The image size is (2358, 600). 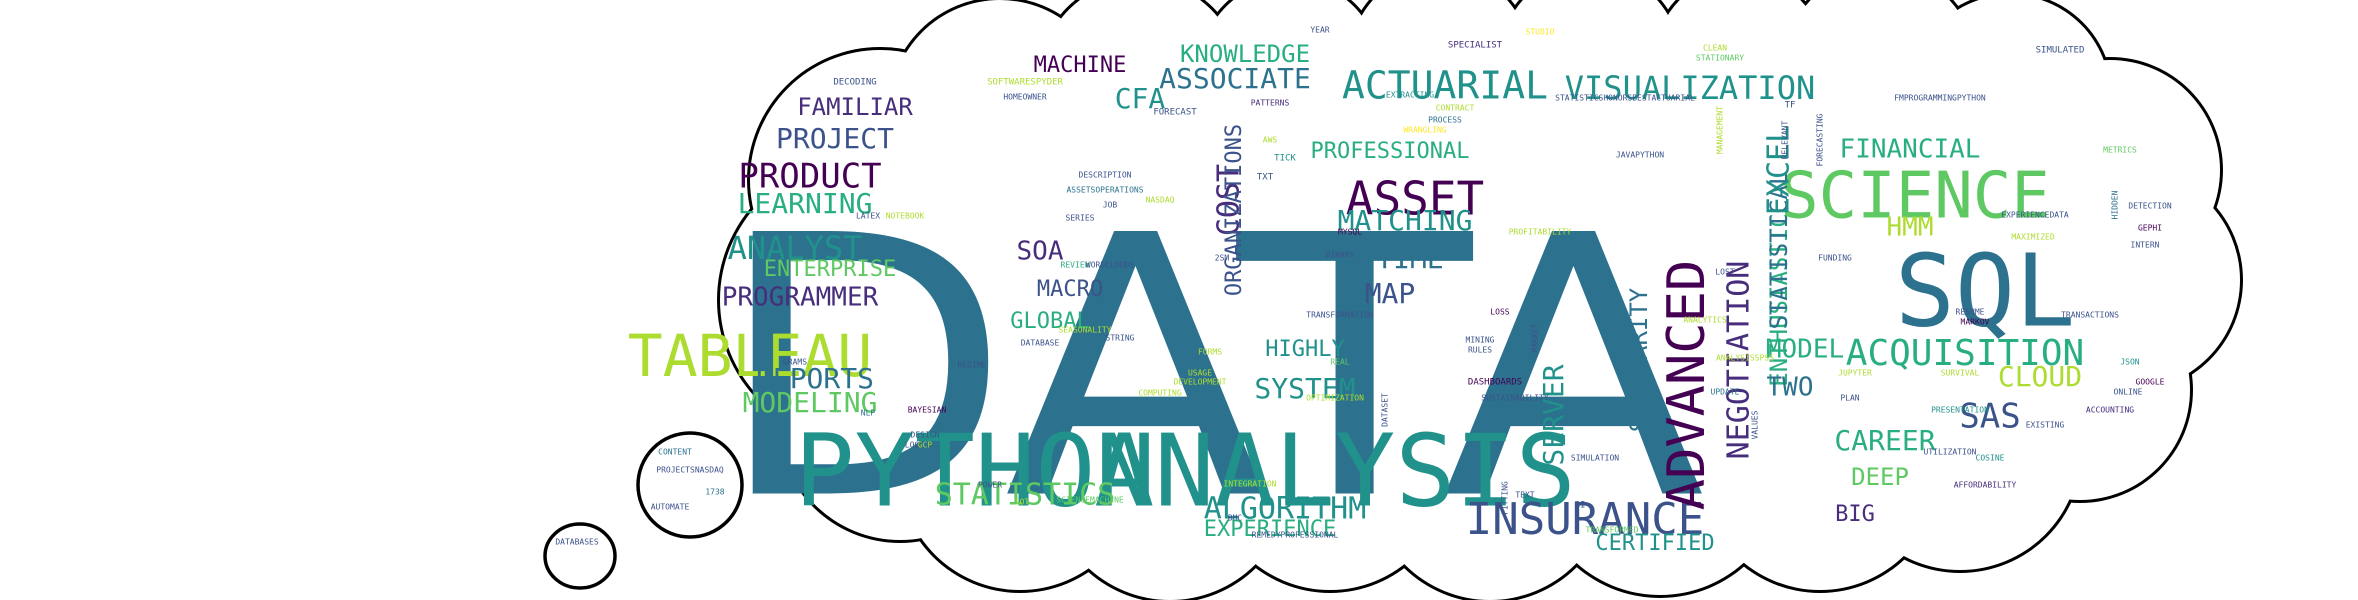 What do you see at coordinates (1090, 500) in the screenshot?
I see `word-sciencemachine: SCIENCEMACHINE` at bounding box center [1090, 500].